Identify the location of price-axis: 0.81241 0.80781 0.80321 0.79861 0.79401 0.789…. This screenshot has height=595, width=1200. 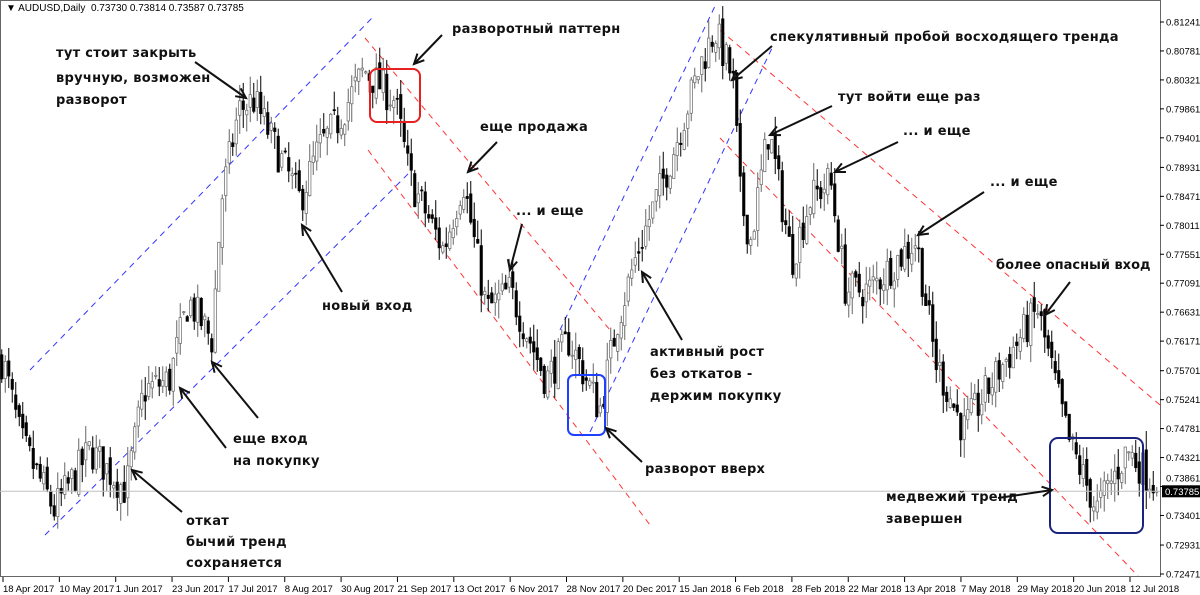
(1180, 299).